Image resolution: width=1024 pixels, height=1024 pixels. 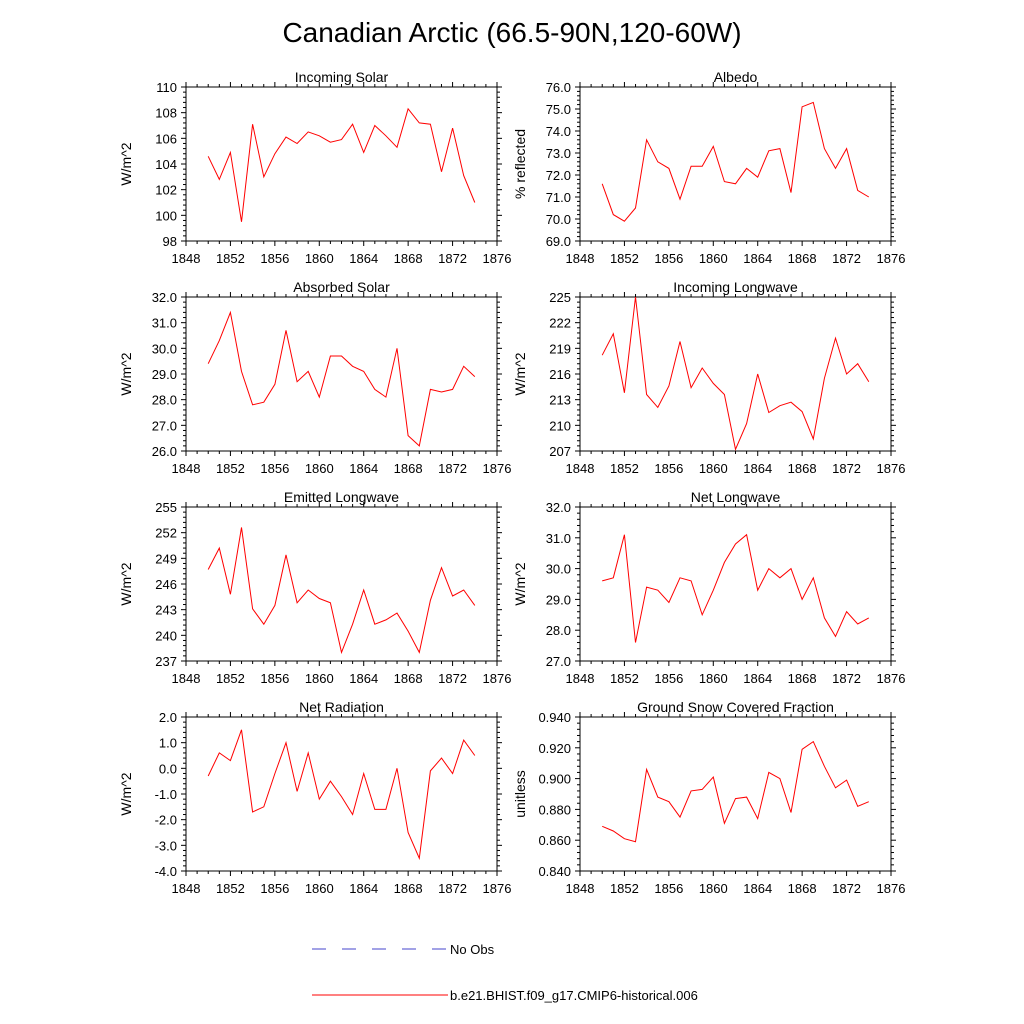 I want to click on y-tick-label: 32.0, so click(x=558, y=507).